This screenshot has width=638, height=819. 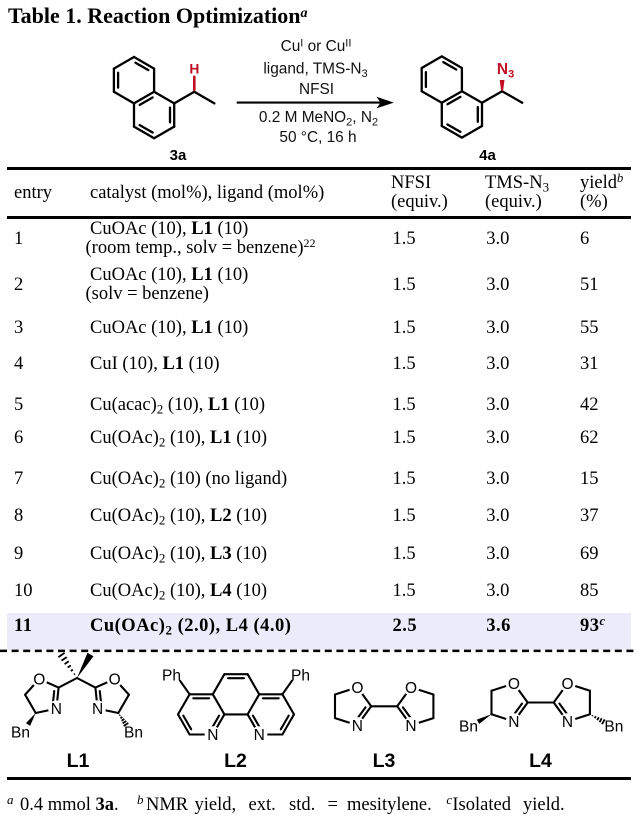 What do you see at coordinates (194, 69) in the screenshot?
I see `svg-text: H` at bounding box center [194, 69].